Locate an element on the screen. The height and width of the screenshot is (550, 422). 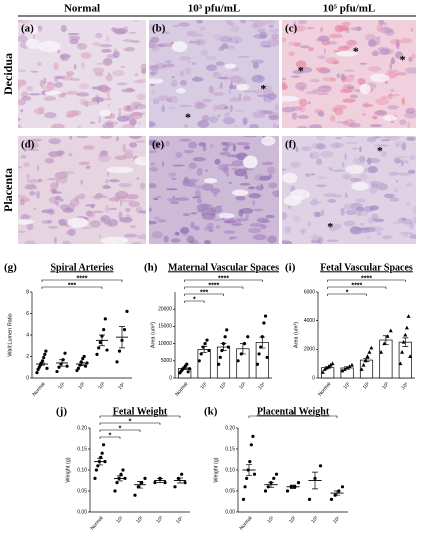
y-tick-label: 0.10 is located at coordinates (230, 470).